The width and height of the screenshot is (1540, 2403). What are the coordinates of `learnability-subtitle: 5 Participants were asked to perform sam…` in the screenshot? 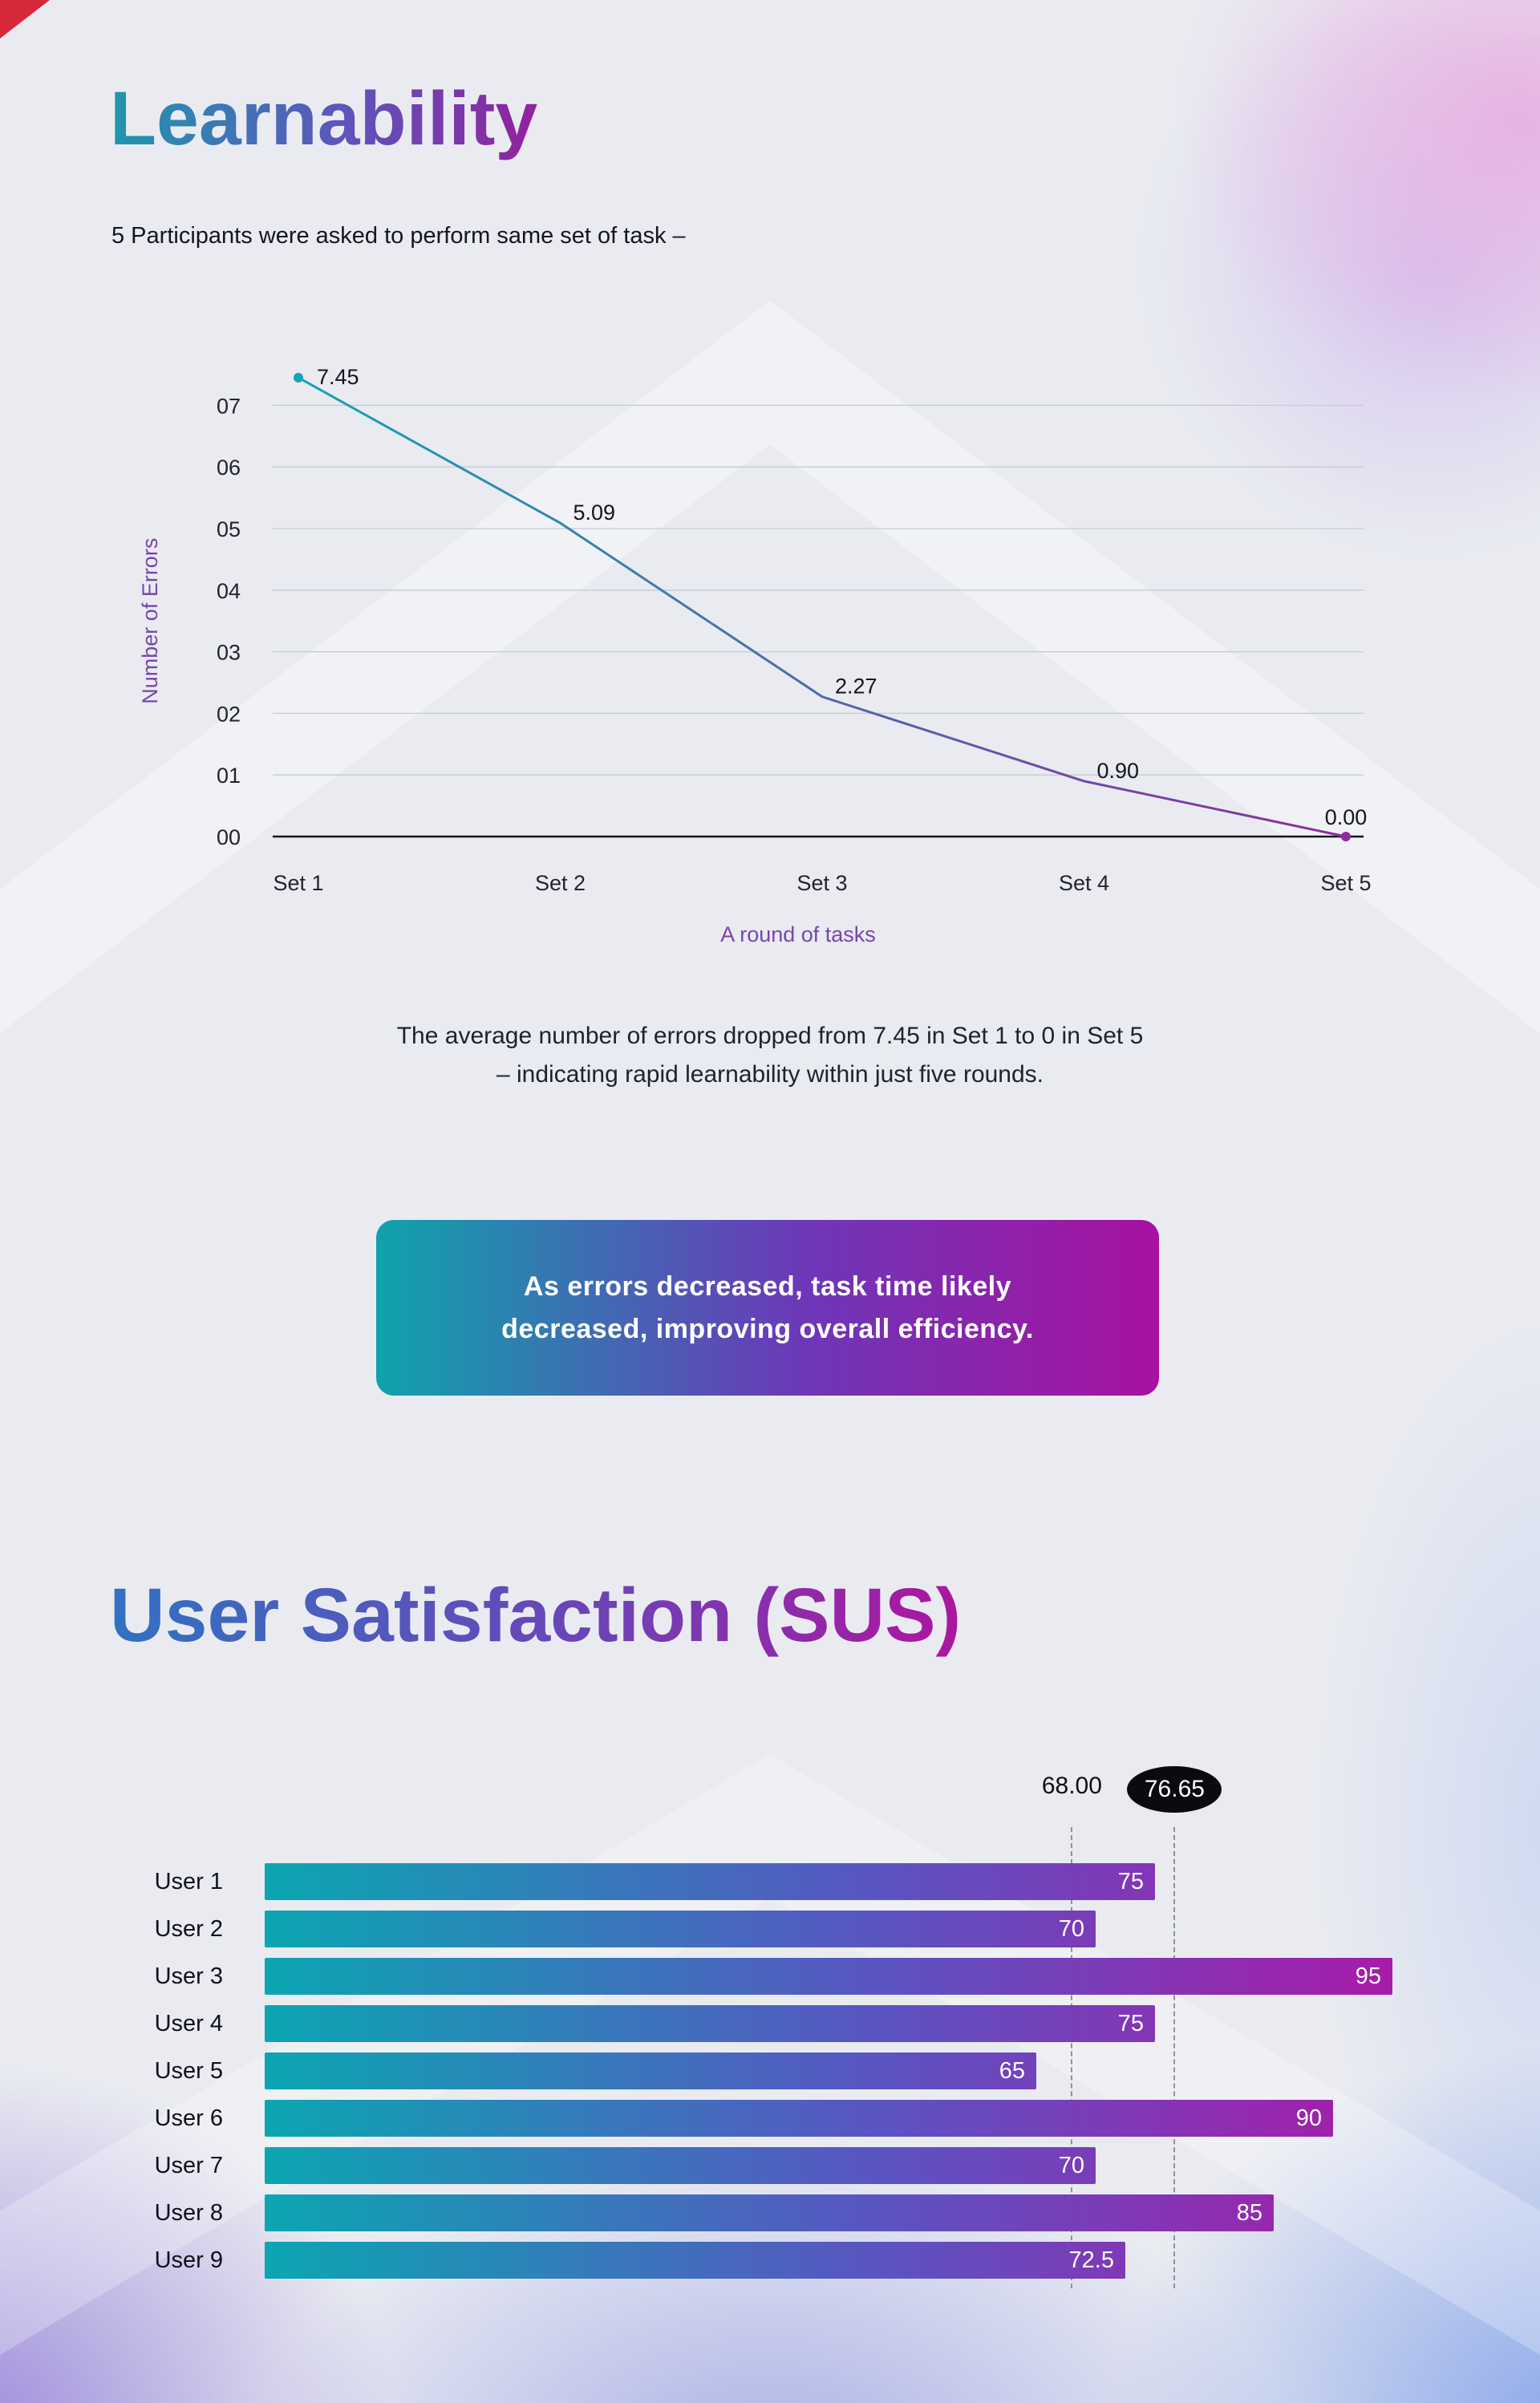 It's located at (398, 236).